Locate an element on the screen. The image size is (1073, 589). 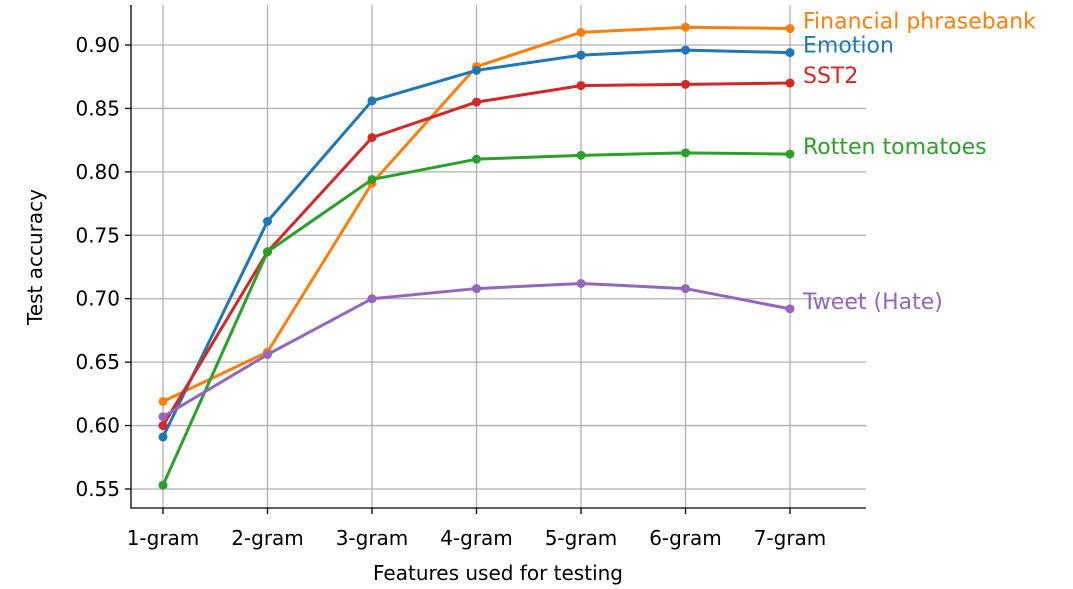
x-tick-label: 3-gram is located at coordinates (372, 538).